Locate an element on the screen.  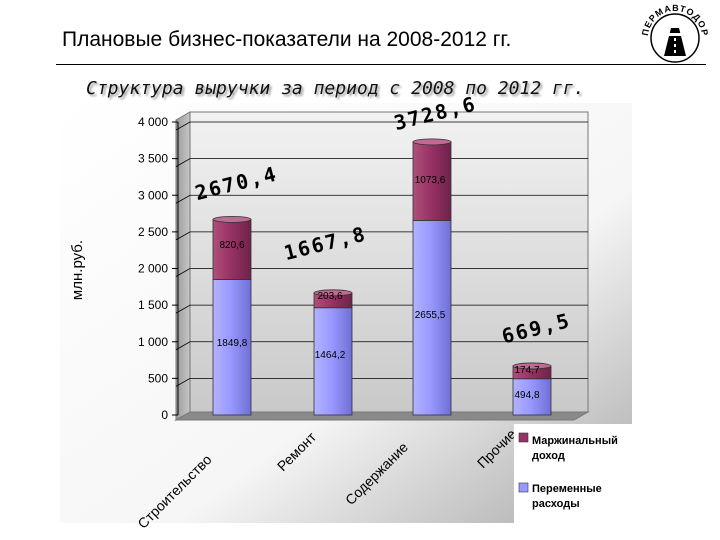
y-tick-label: 3 500 is located at coordinates (153, 159).